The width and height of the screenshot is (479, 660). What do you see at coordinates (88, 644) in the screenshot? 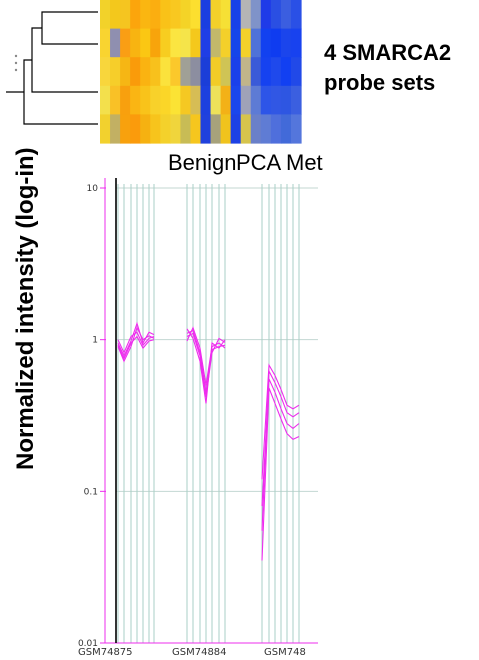
I see `y-tick-label: 0.01` at bounding box center [88, 644].